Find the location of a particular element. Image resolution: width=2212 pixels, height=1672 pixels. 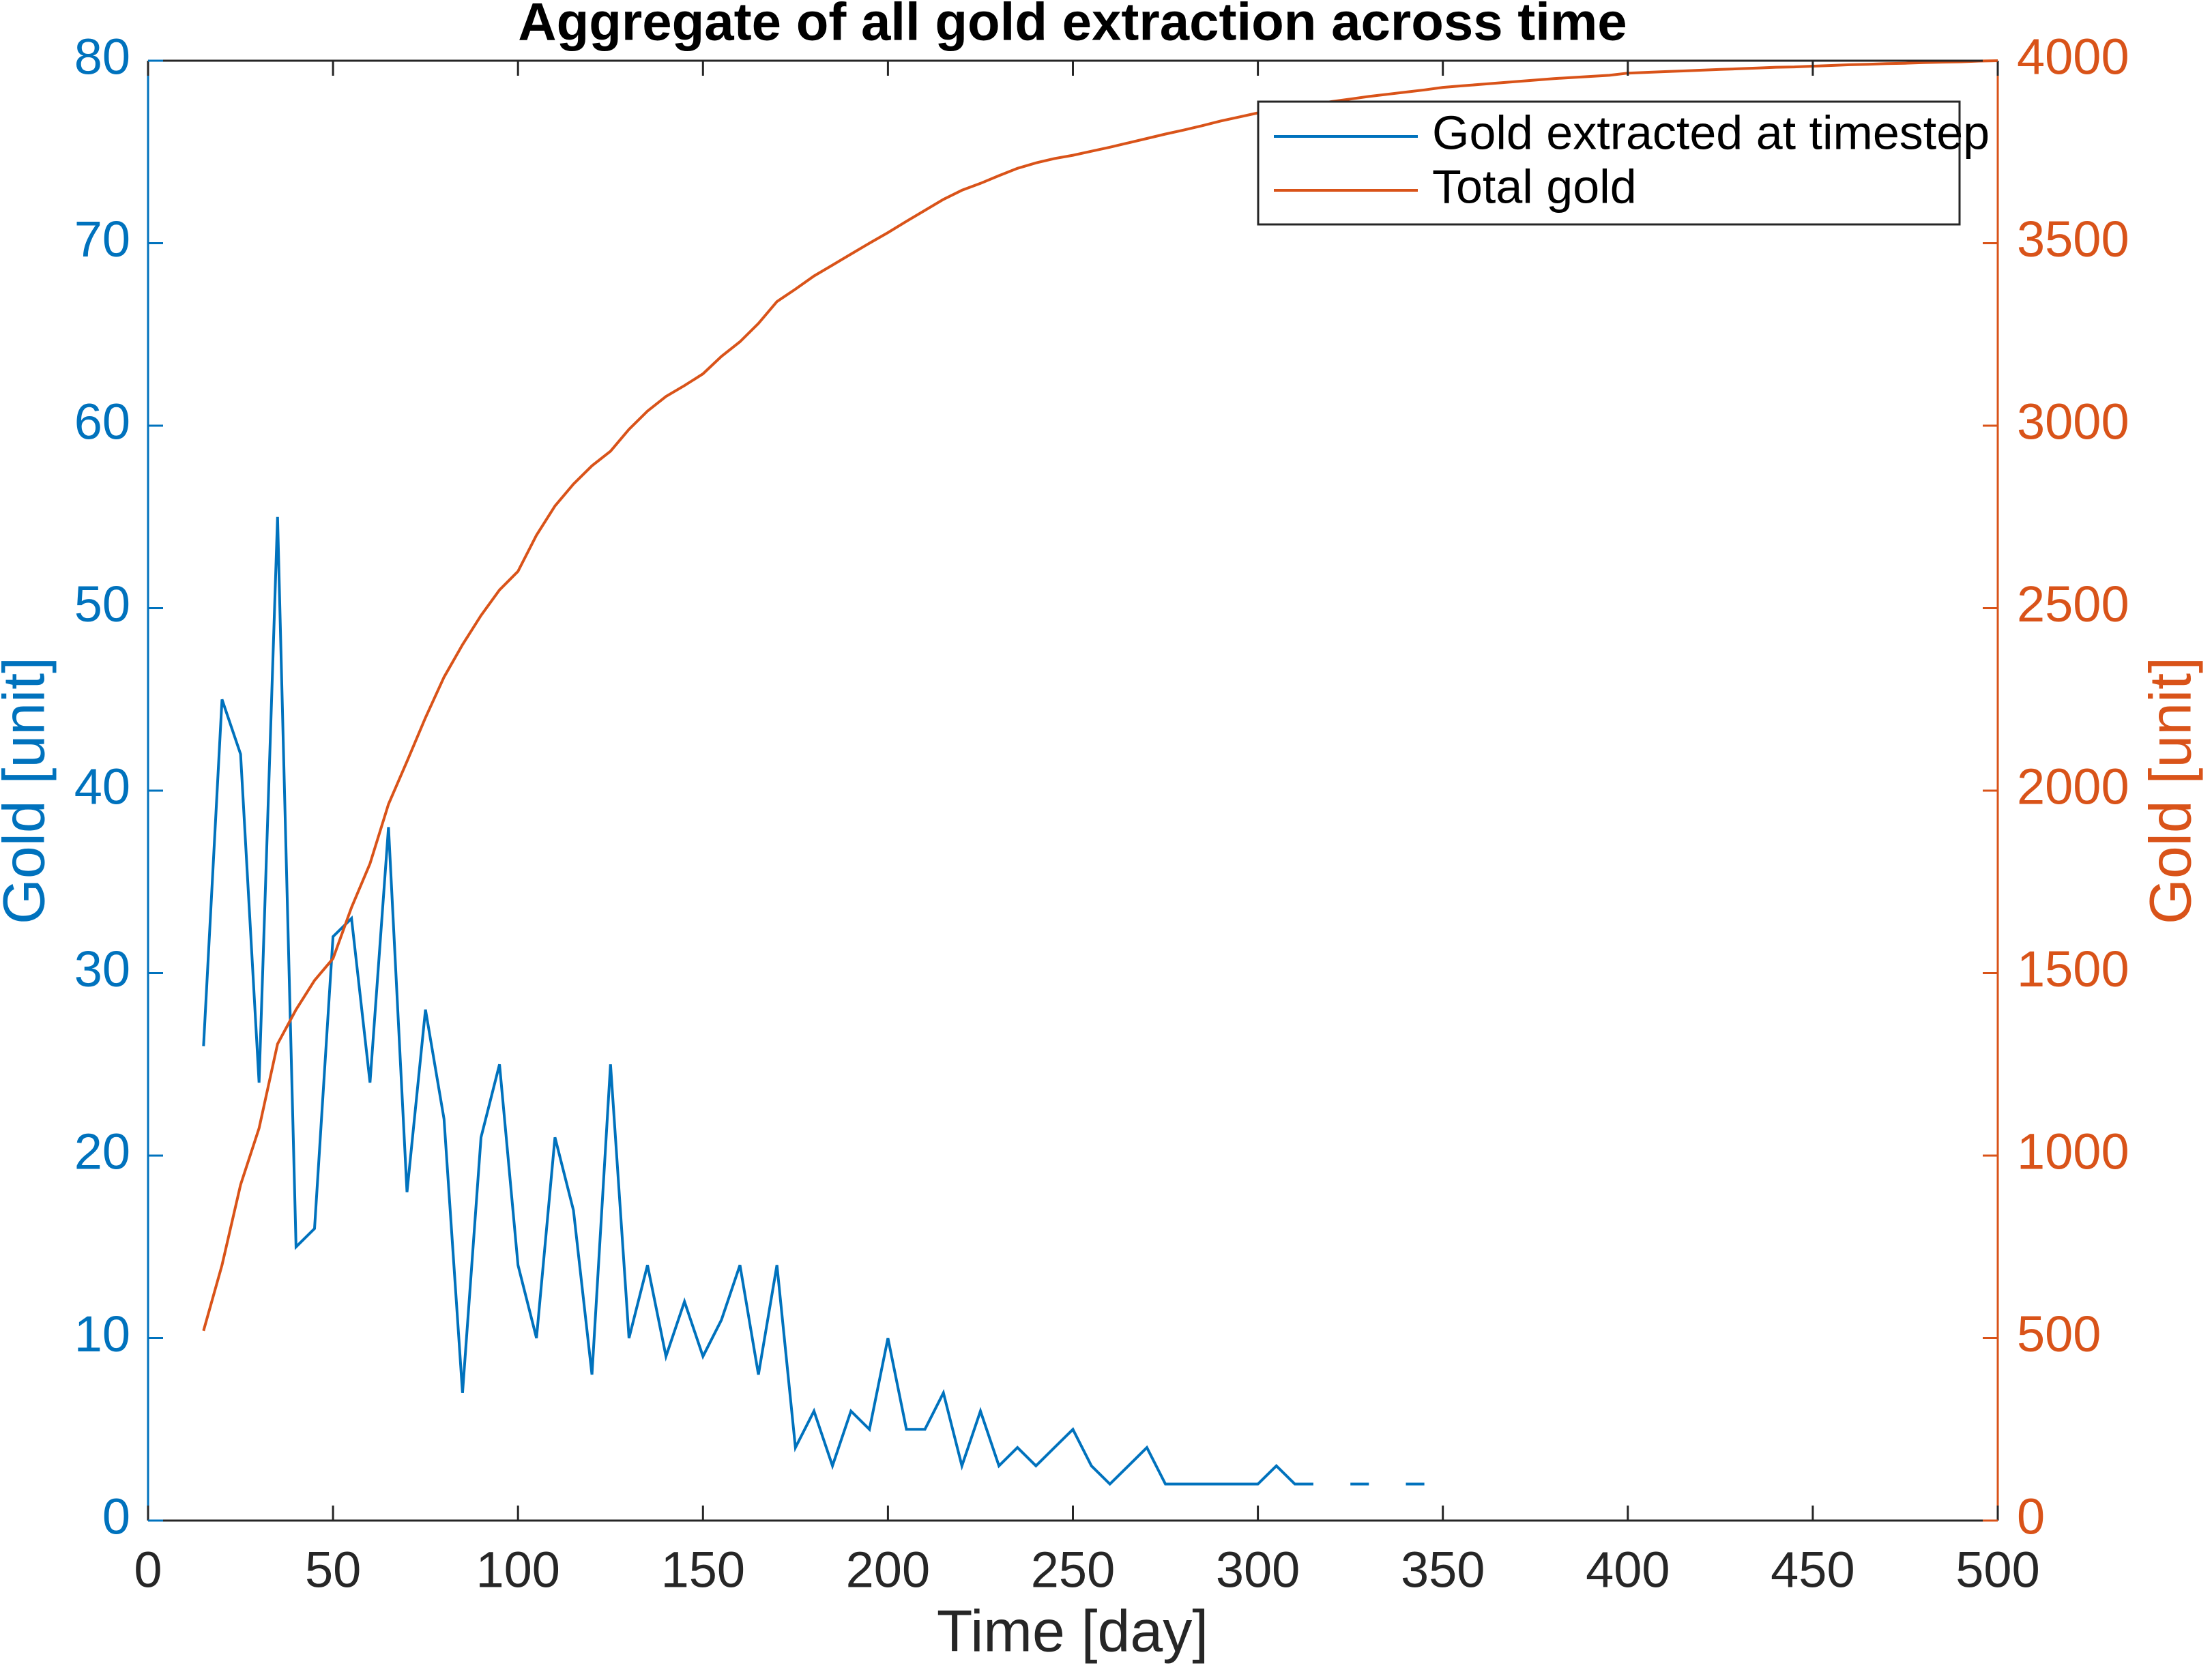

x-axis-label: Time [day] is located at coordinates (1072, 1631).